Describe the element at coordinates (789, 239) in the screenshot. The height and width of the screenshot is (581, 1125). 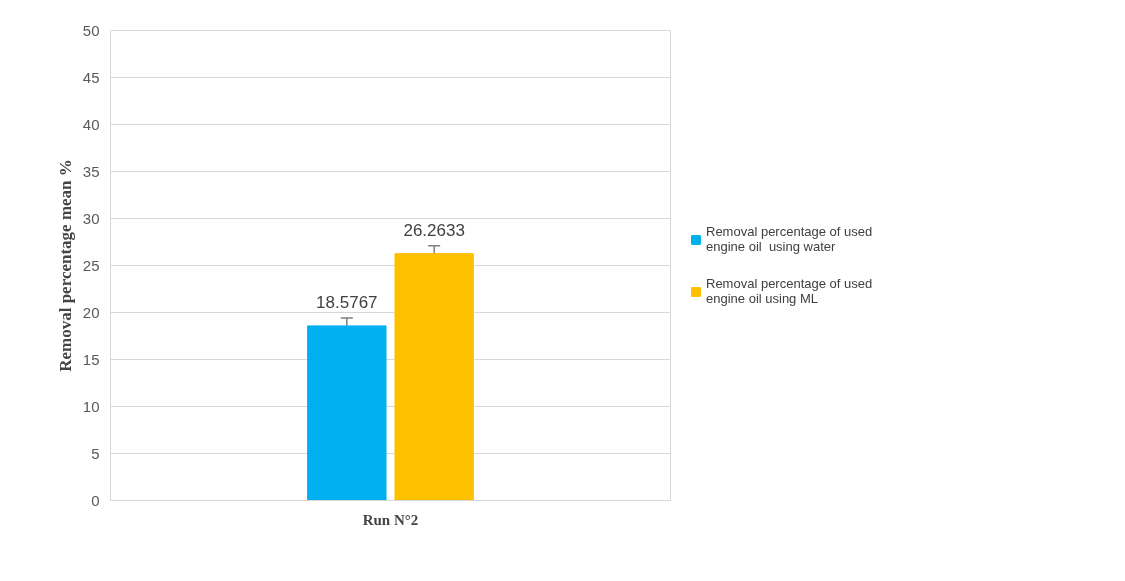
I see `legend-label: Removal percentage of used engine oil using water` at that location.